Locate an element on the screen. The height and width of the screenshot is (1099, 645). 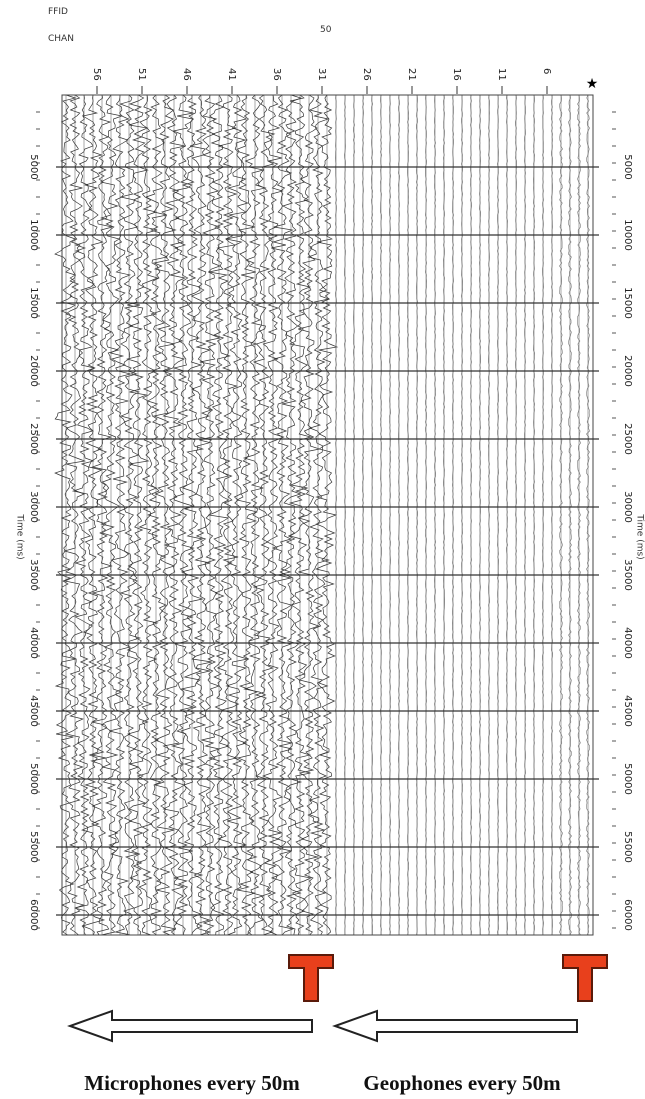
time-tick-right: 55000 is located at coordinates (627, 847).